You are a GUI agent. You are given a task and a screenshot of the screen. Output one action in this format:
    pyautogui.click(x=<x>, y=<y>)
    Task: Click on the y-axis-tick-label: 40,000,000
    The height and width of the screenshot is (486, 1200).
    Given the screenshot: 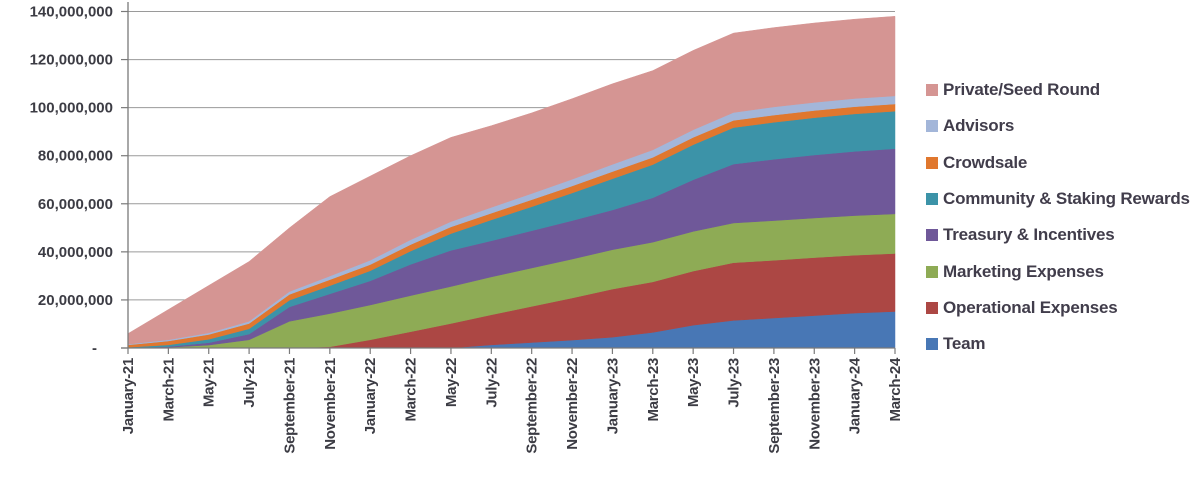 What is the action you would take?
    pyautogui.click(x=75, y=252)
    